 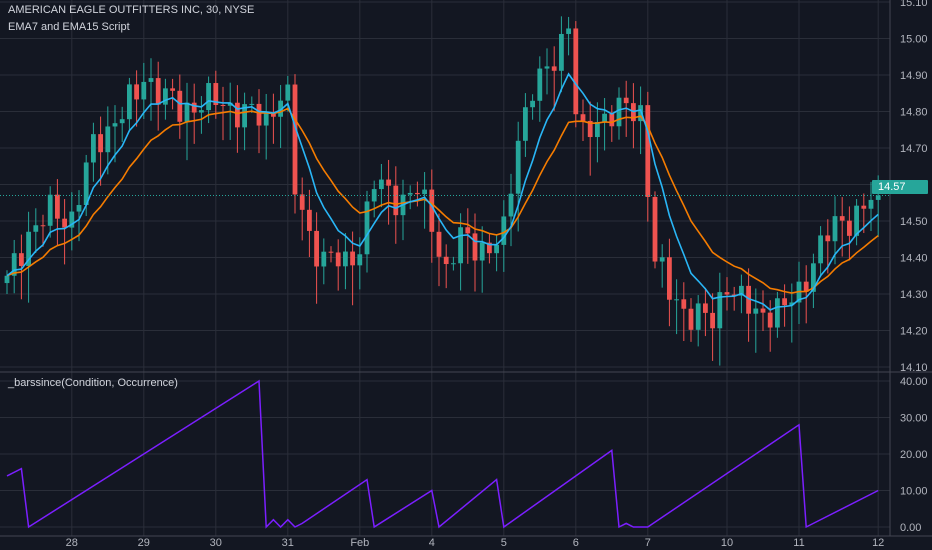 What do you see at coordinates (131, 10) in the screenshot?
I see `symbol-title: AMERICAN EAGLE OUTFITTERS INC, 30, NYSE` at bounding box center [131, 10].